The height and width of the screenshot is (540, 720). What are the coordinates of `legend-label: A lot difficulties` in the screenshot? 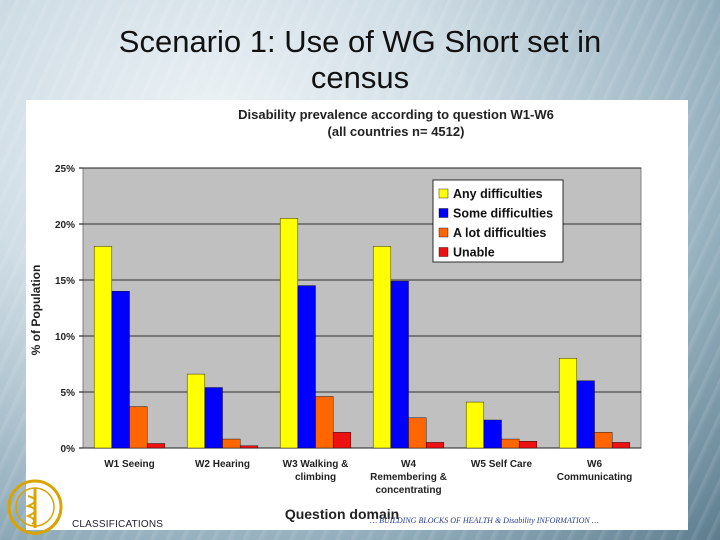 It's located at (499, 233).